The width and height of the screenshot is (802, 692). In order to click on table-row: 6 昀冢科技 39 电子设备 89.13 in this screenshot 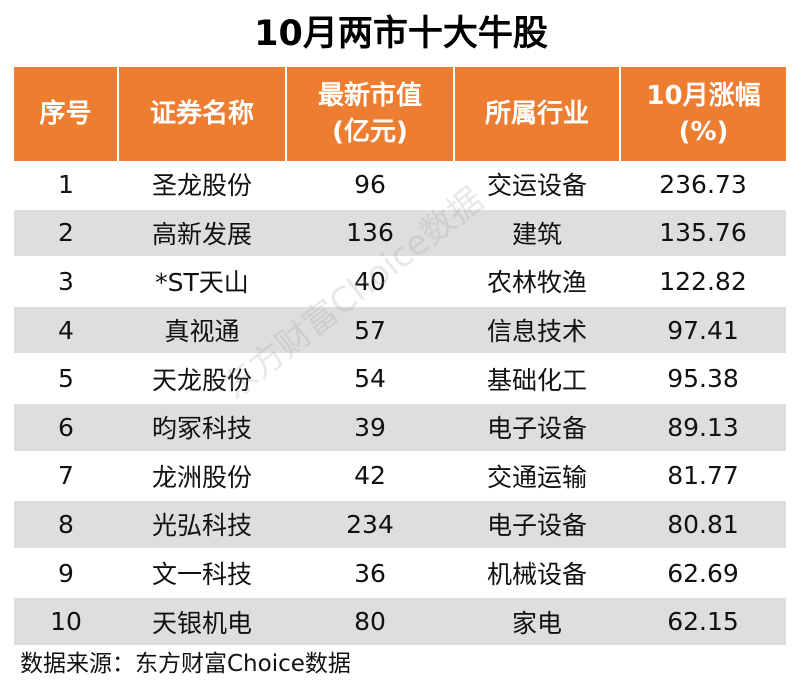, I will do `click(400, 426)`.